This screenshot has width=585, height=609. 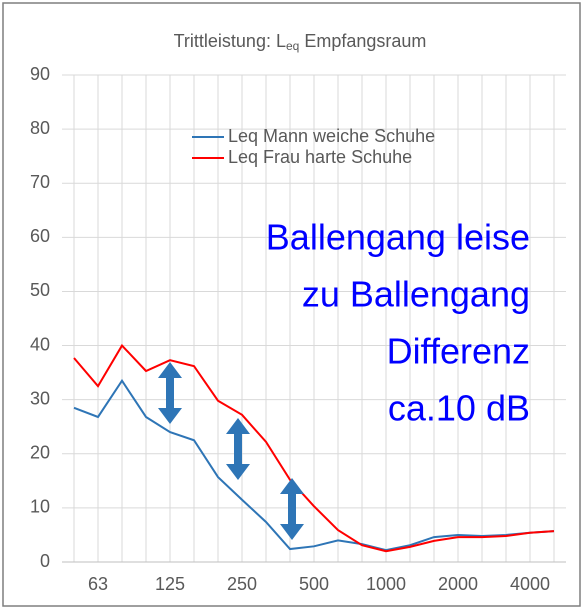 What do you see at coordinates (331, 136) in the screenshot?
I see `legend-label: Leq Mann weiche Schuhe` at bounding box center [331, 136].